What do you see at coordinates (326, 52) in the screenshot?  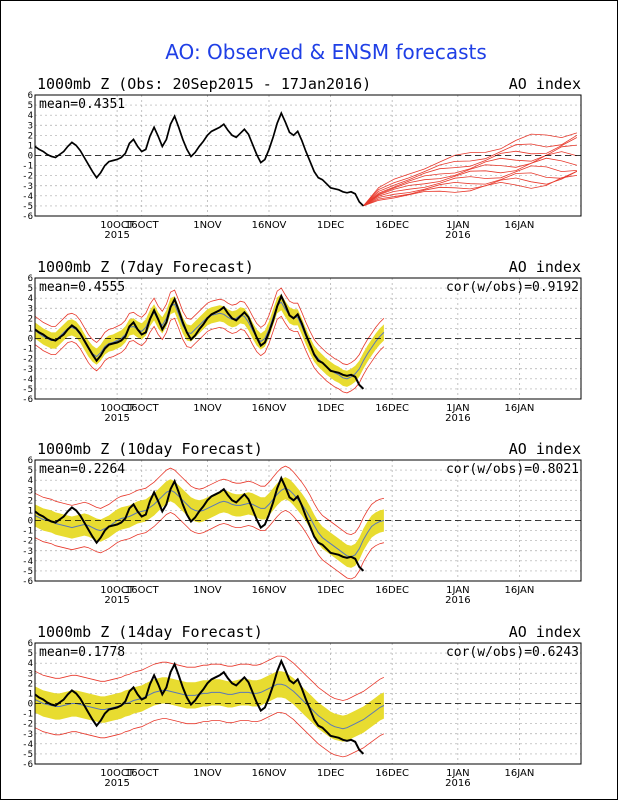 I see `figure-title: AO: Observed & ENSM forecasts` at bounding box center [326, 52].